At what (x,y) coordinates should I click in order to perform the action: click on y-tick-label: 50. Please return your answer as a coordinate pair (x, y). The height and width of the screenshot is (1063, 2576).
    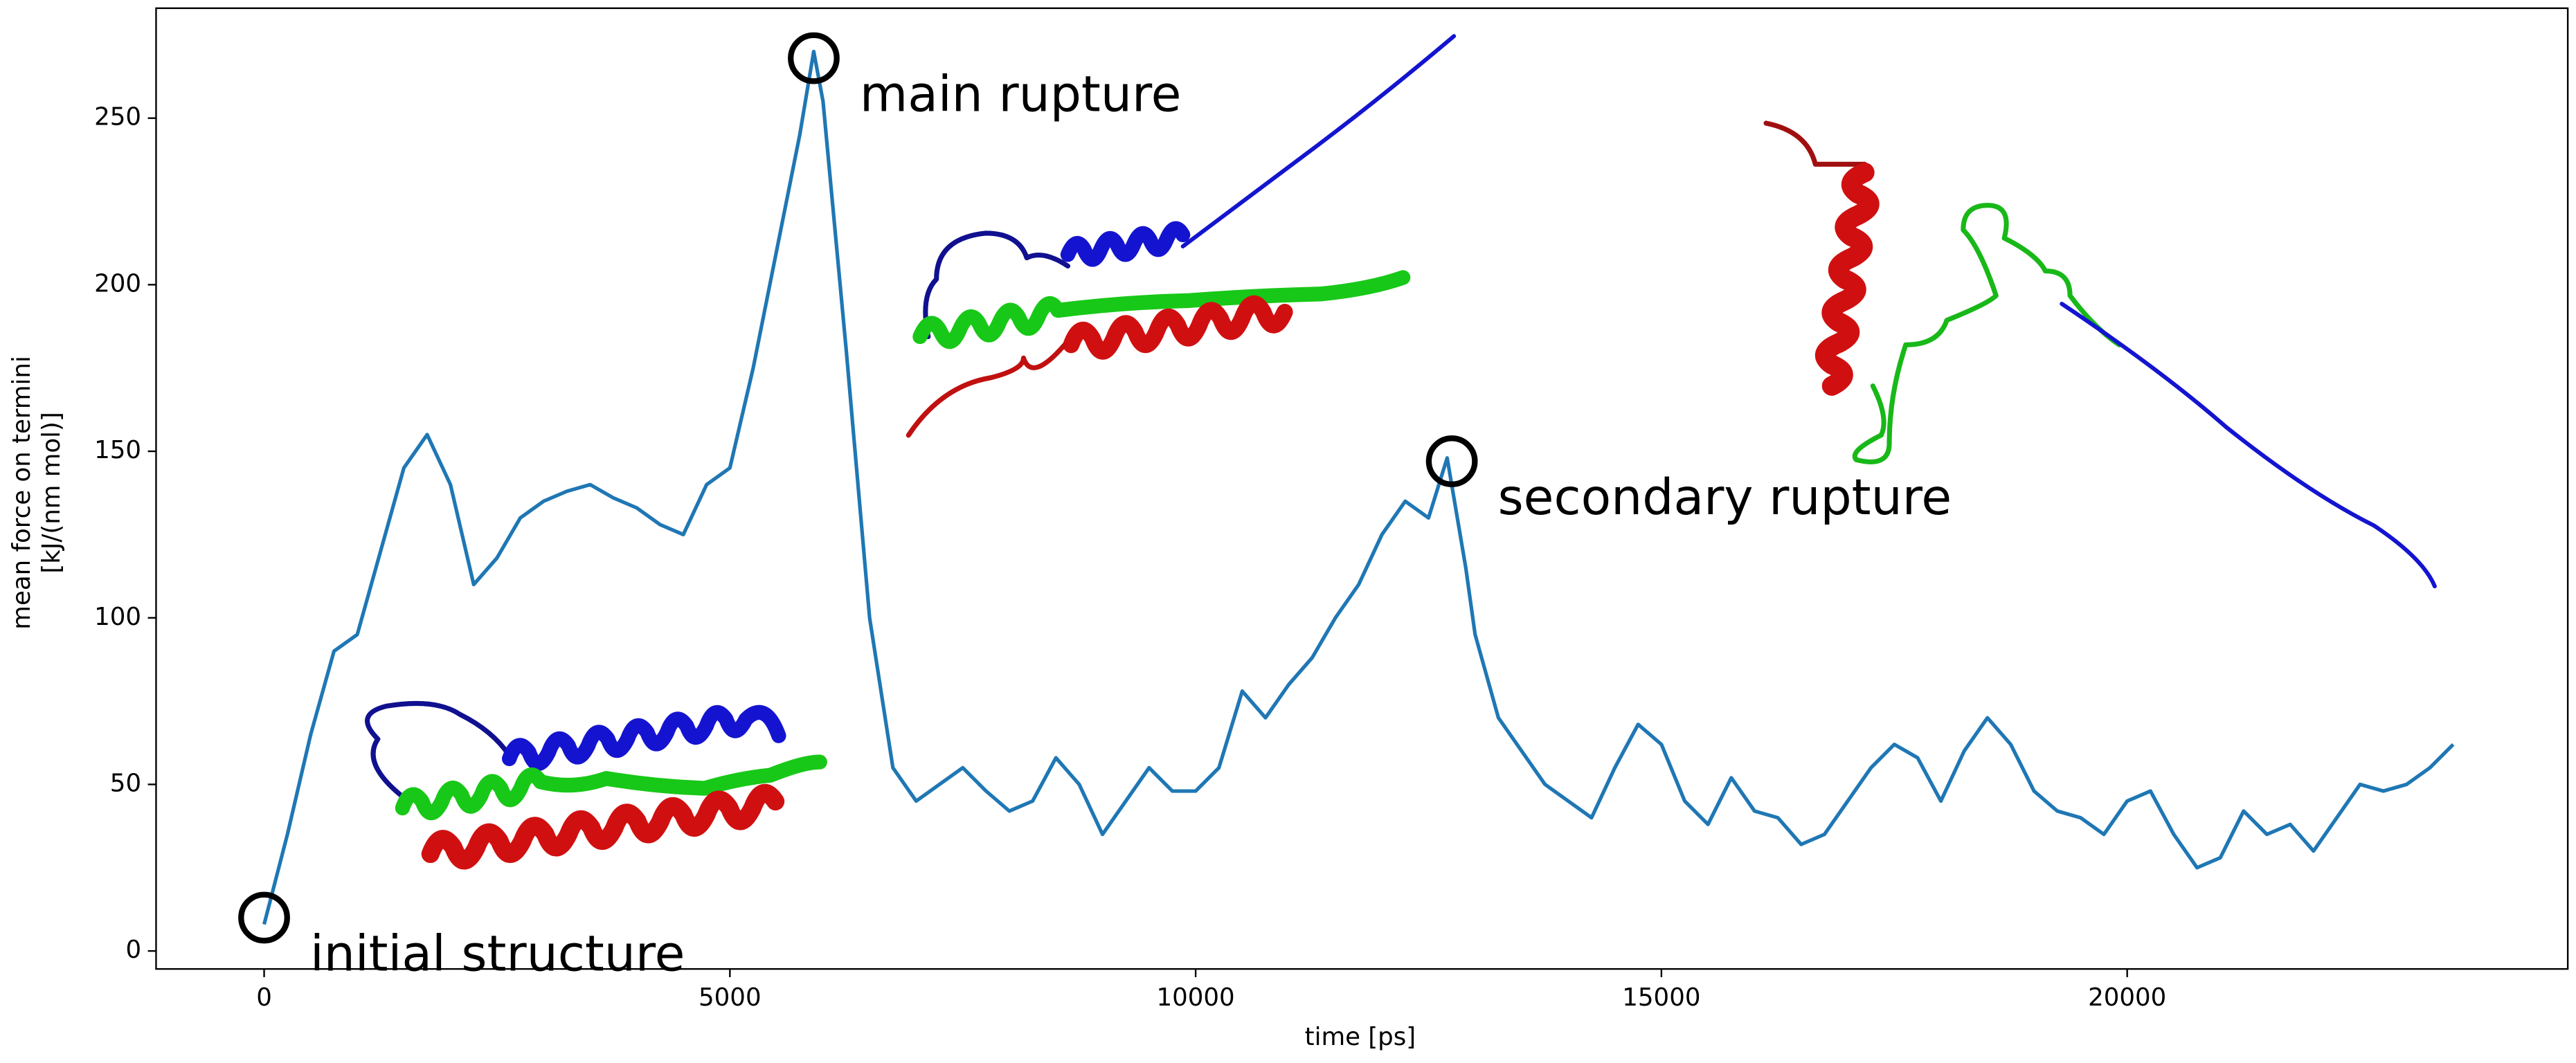
    Looking at the image, I should click on (125, 783).